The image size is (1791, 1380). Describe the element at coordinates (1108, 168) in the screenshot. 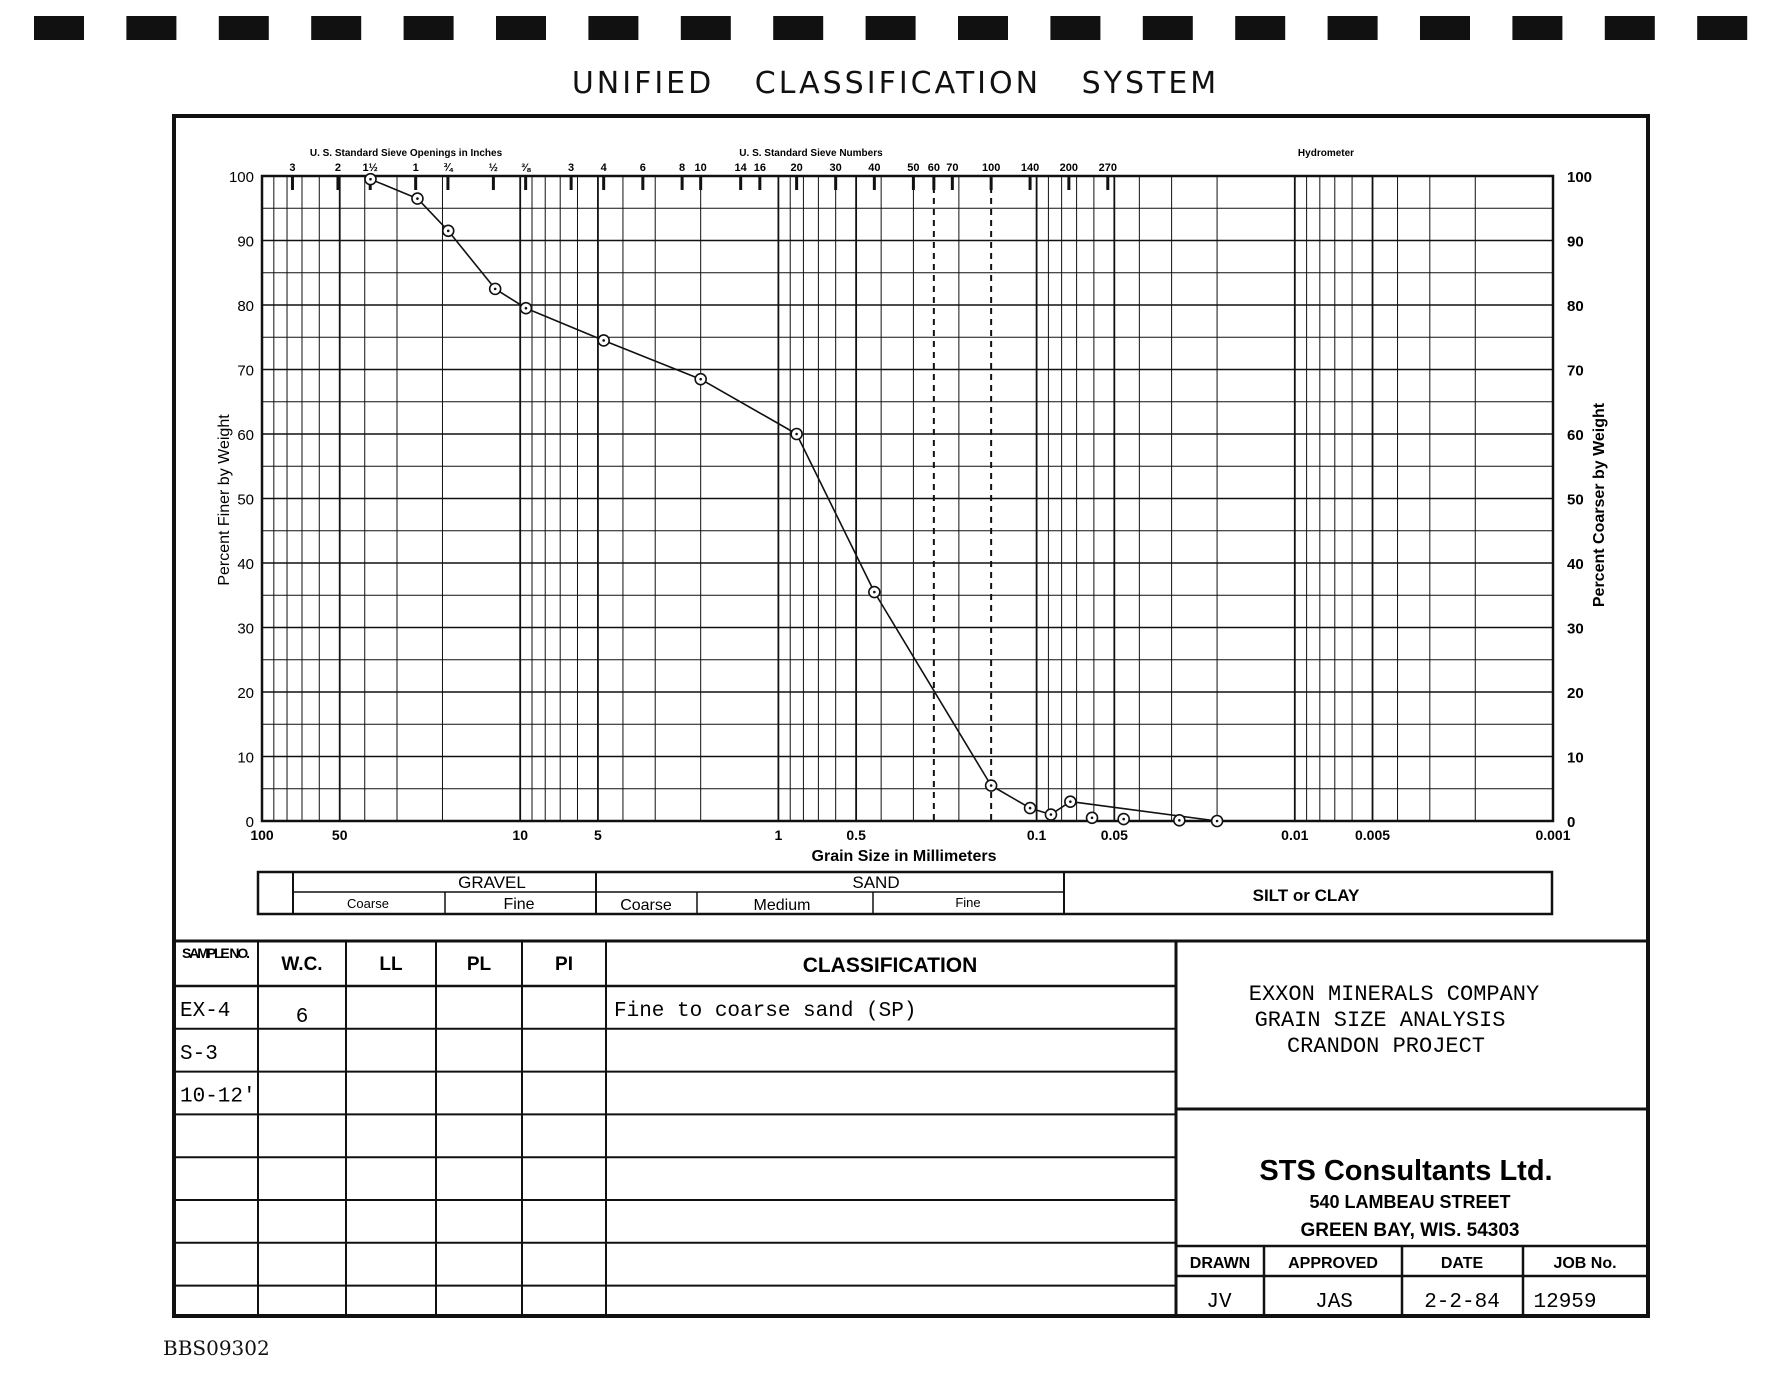

I see `sieve-tick-label: 270` at that location.